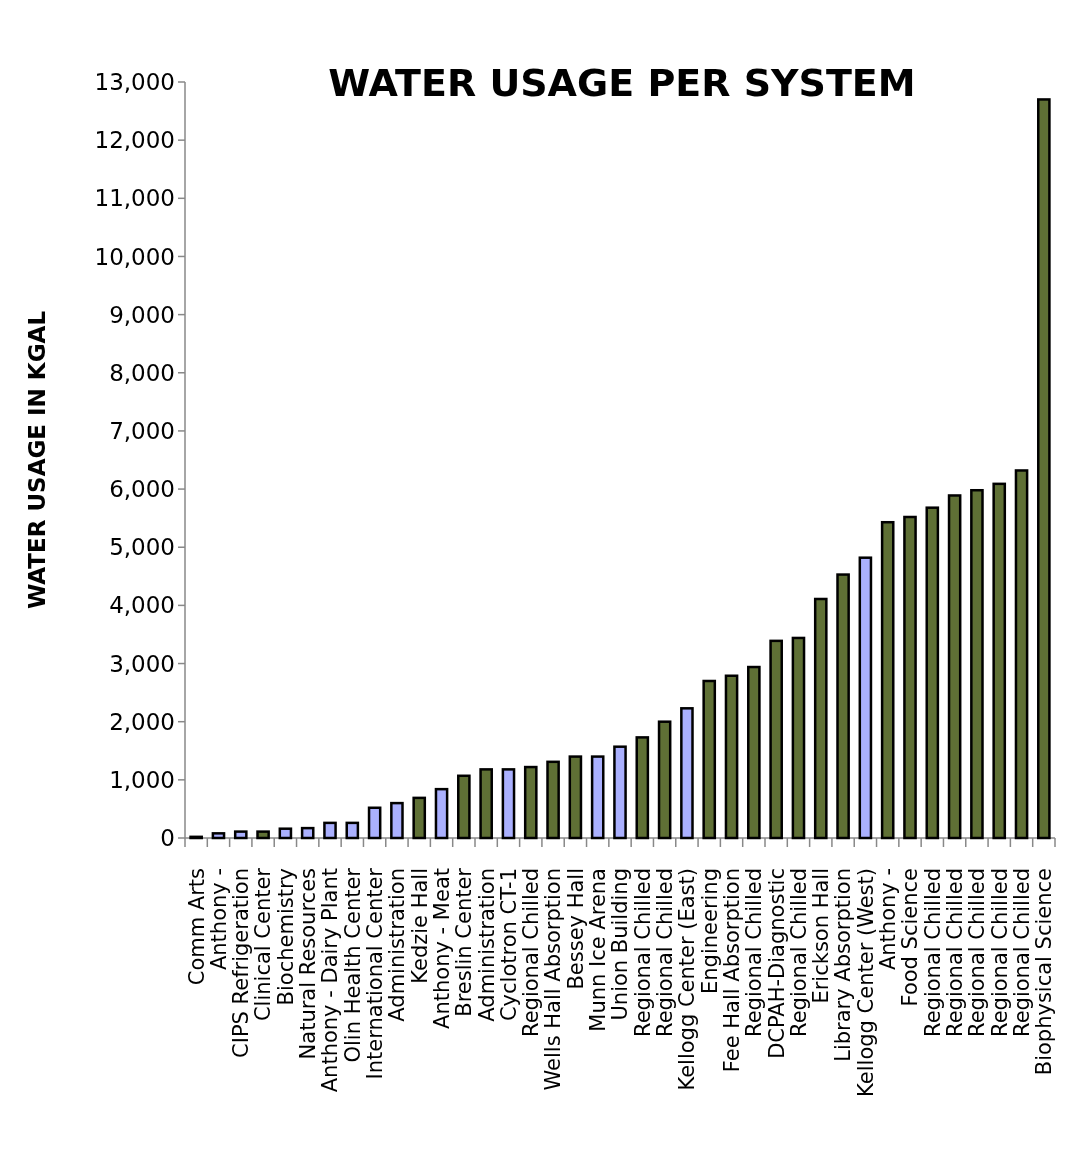 The width and height of the screenshot is (1069, 1158). What do you see at coordinates (37, 460) in the screenshot?
I see `y-axis-title: WATER USAGE IN KGAL` at bounding box center [37, 460].